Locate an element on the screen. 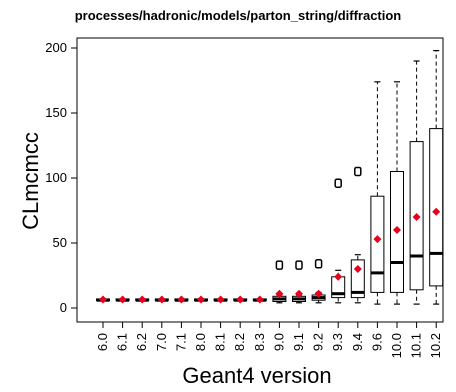 This screenshot has width=456, height=392. box-9.3 is located at coordinates (338, 241).